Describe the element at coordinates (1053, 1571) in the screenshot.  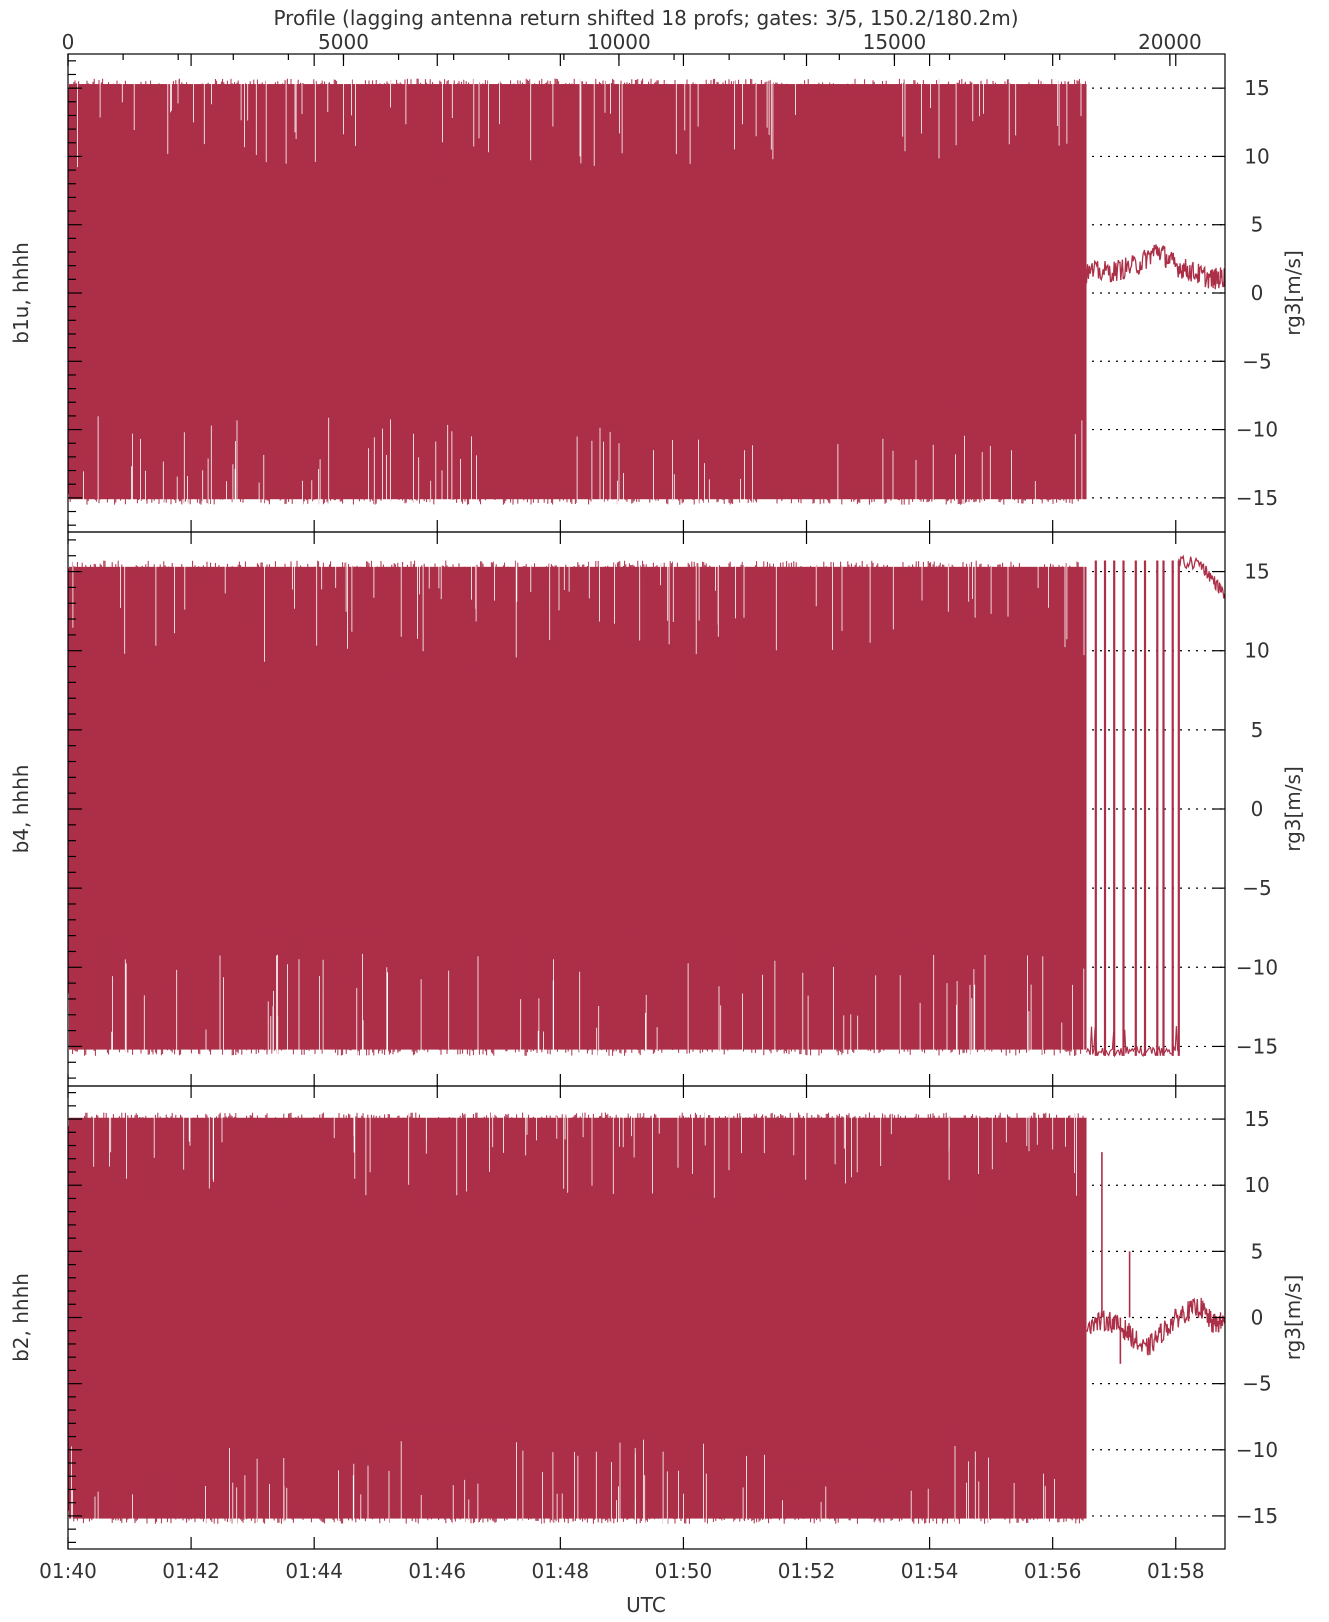
I see `x-tick-label: 01:56` at that location.